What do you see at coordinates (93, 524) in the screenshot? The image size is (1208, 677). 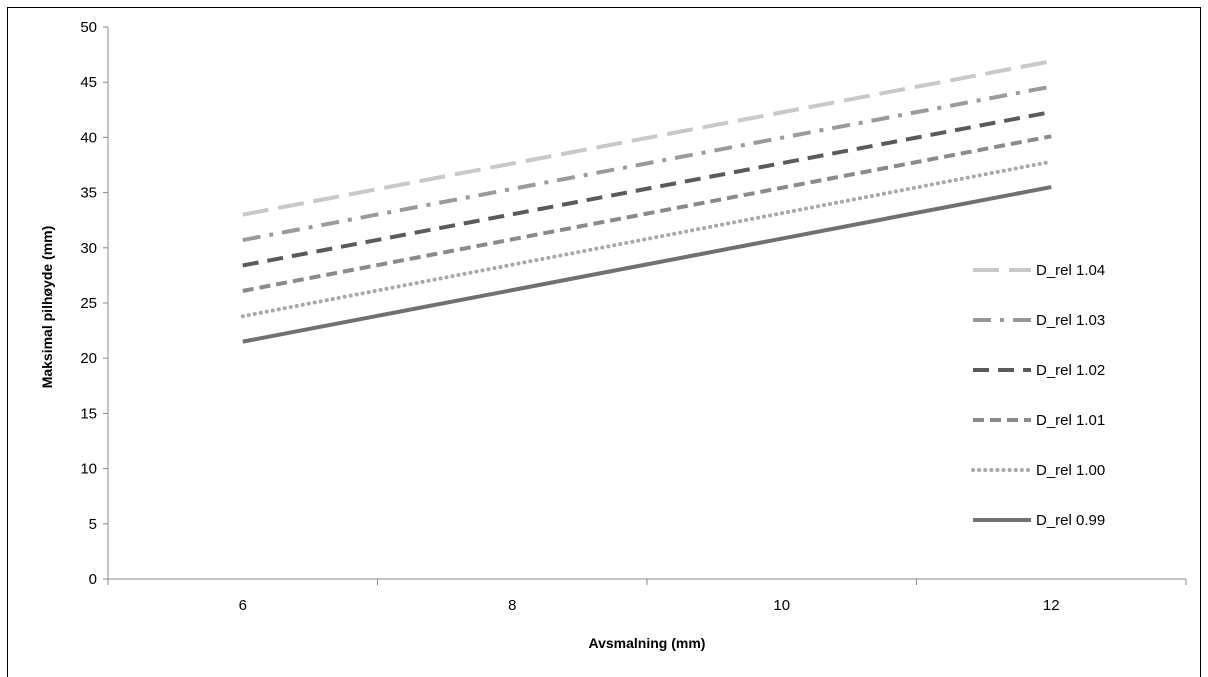 I see `y-tick-label: 5` at bounding box center [93, 524].